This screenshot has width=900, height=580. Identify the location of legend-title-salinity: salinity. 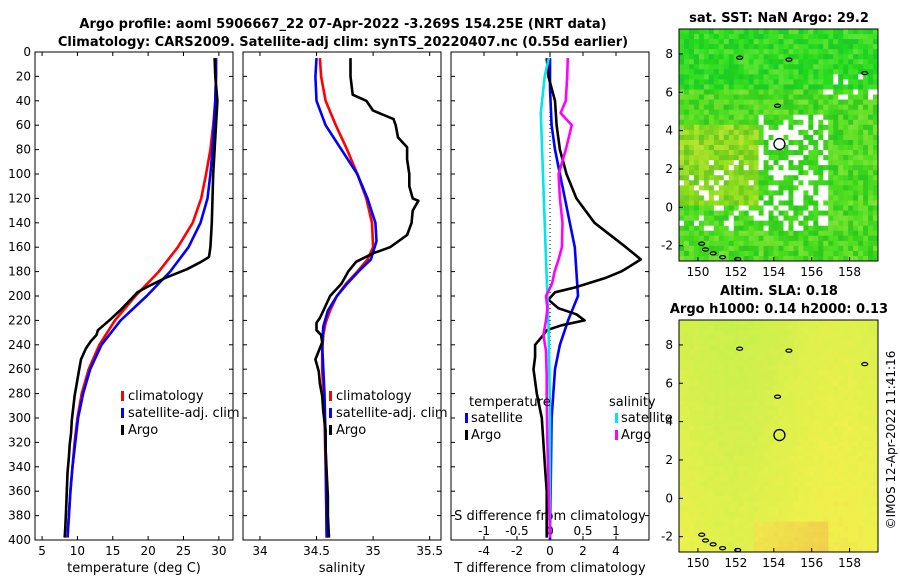
(632, 402).